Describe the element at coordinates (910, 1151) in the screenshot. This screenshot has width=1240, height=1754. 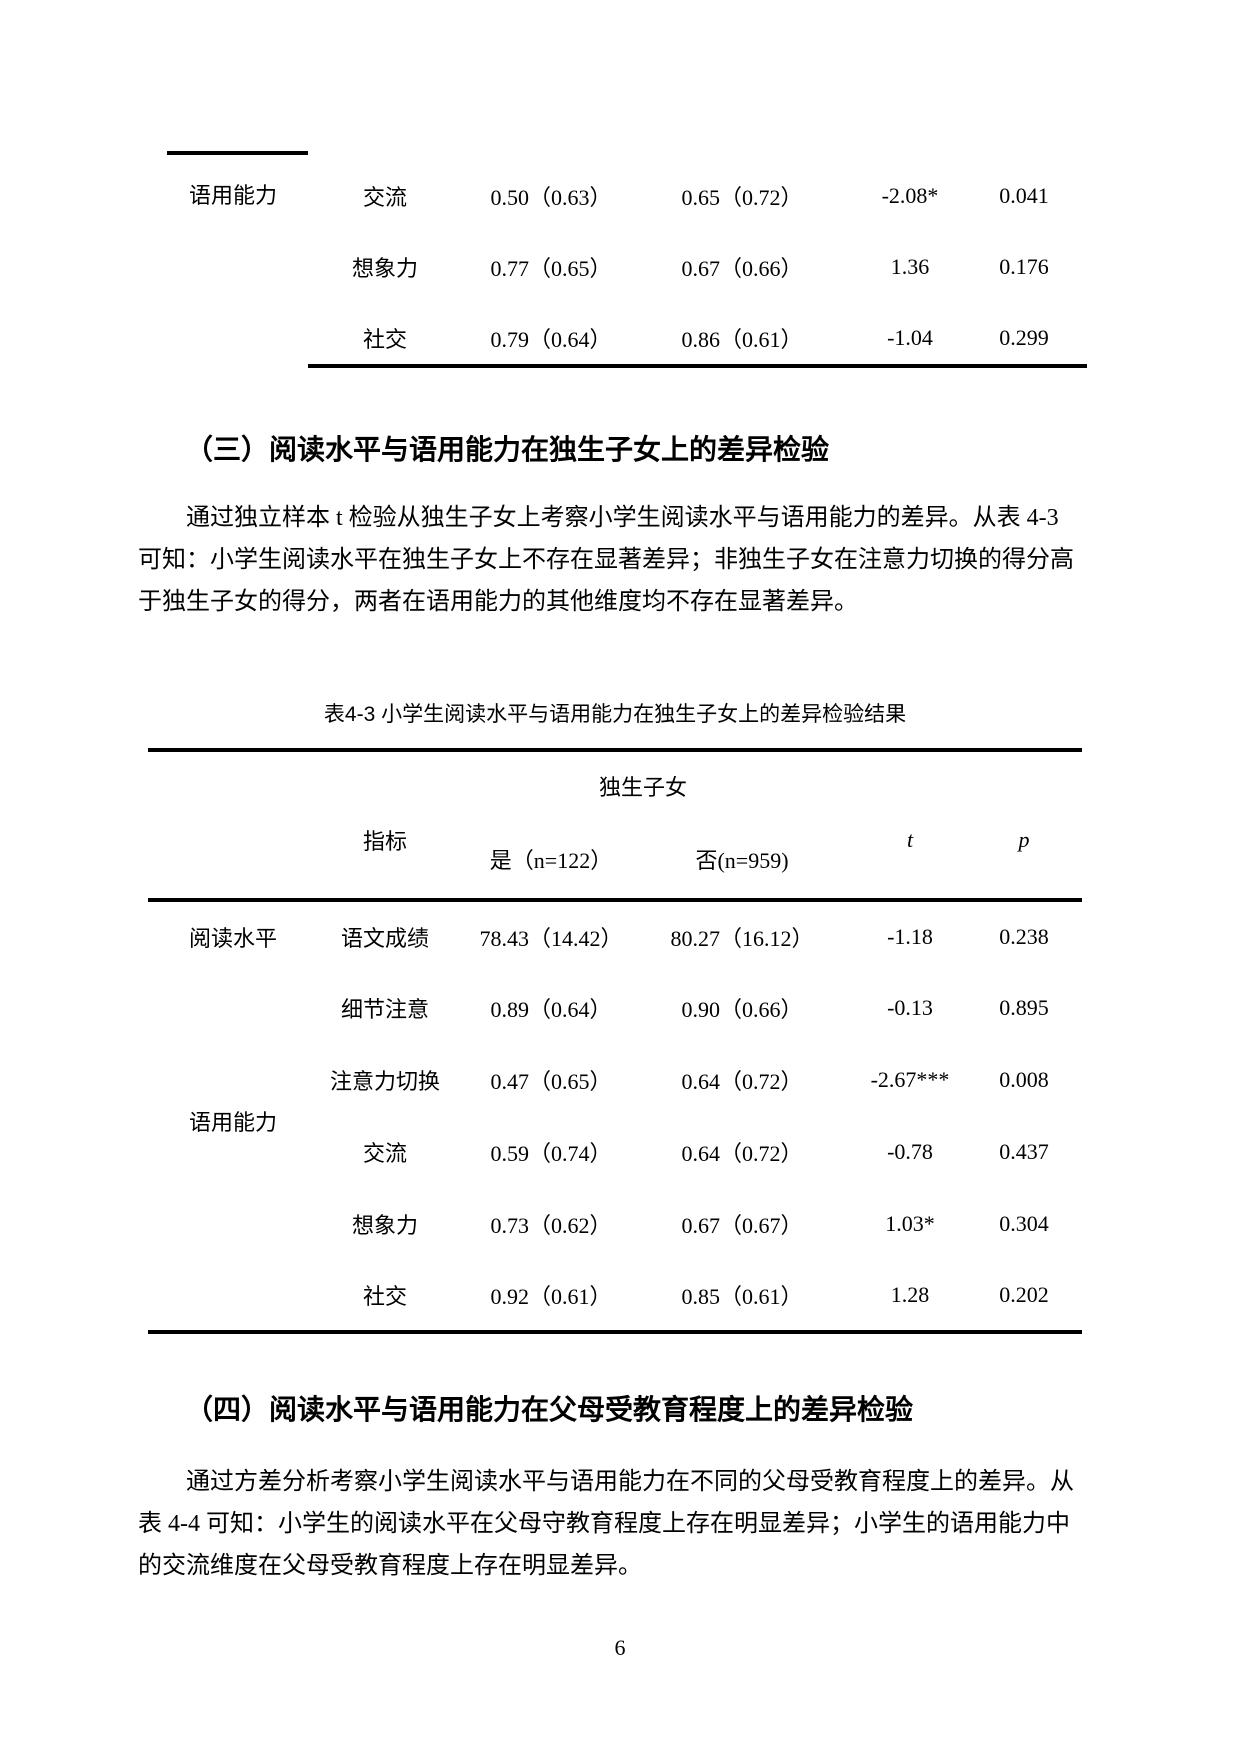
I see `table-cell: -0.78` at that location.